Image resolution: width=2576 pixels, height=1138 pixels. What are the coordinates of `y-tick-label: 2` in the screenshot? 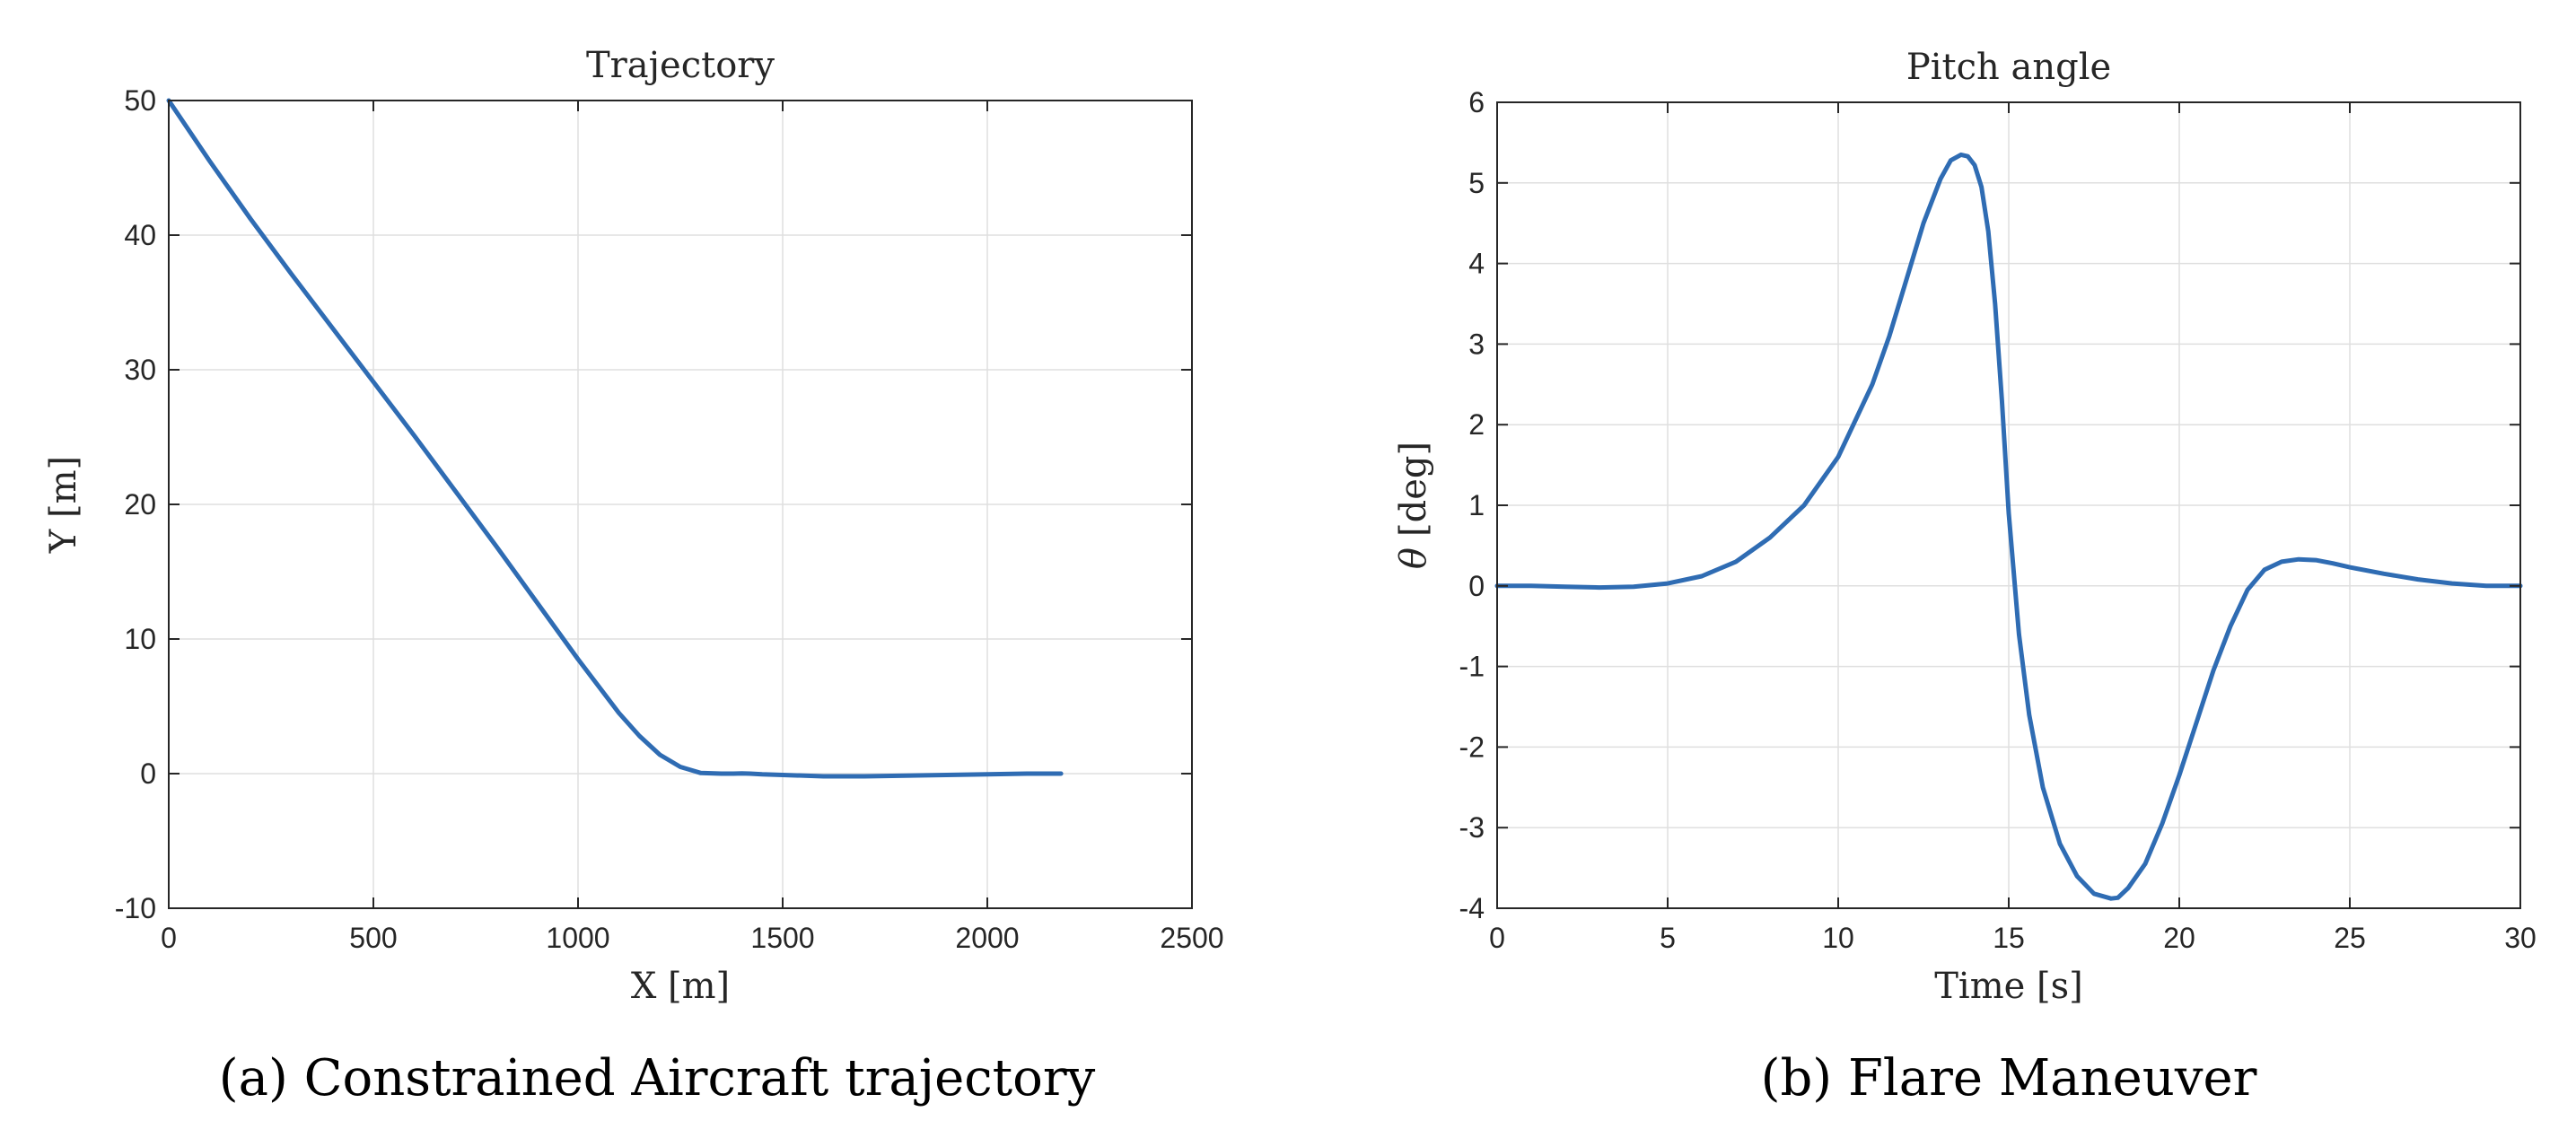 It's located at (1476, 424).